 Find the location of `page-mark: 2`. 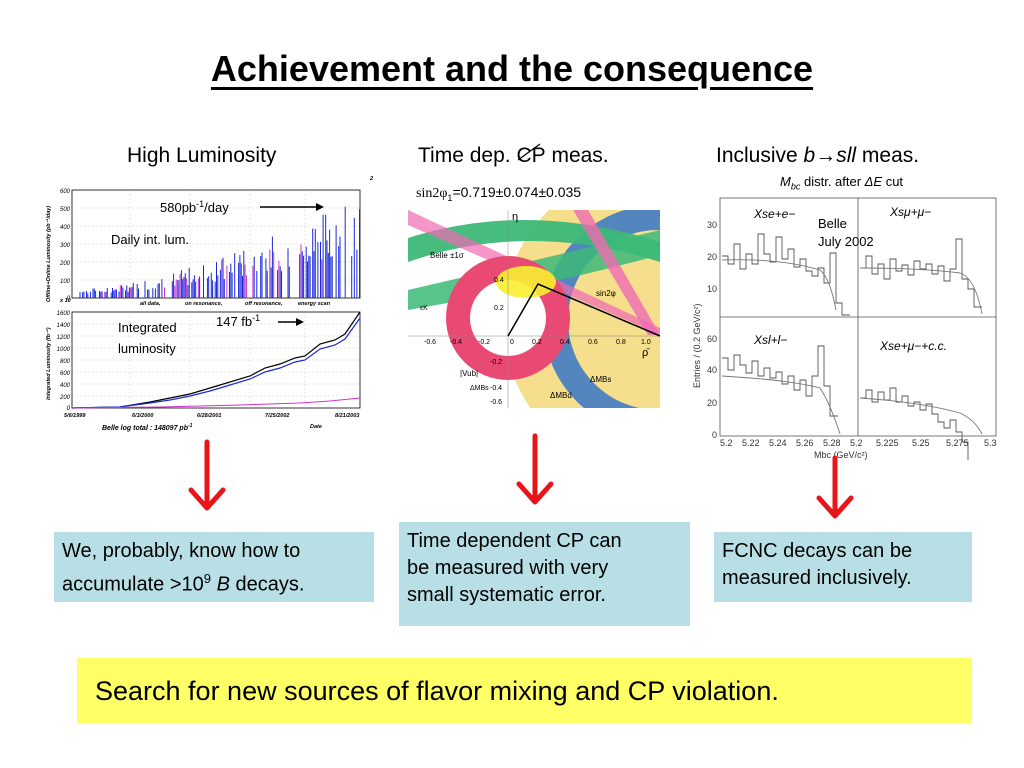

page-mark: 2 is located at coordinates (371, 179).